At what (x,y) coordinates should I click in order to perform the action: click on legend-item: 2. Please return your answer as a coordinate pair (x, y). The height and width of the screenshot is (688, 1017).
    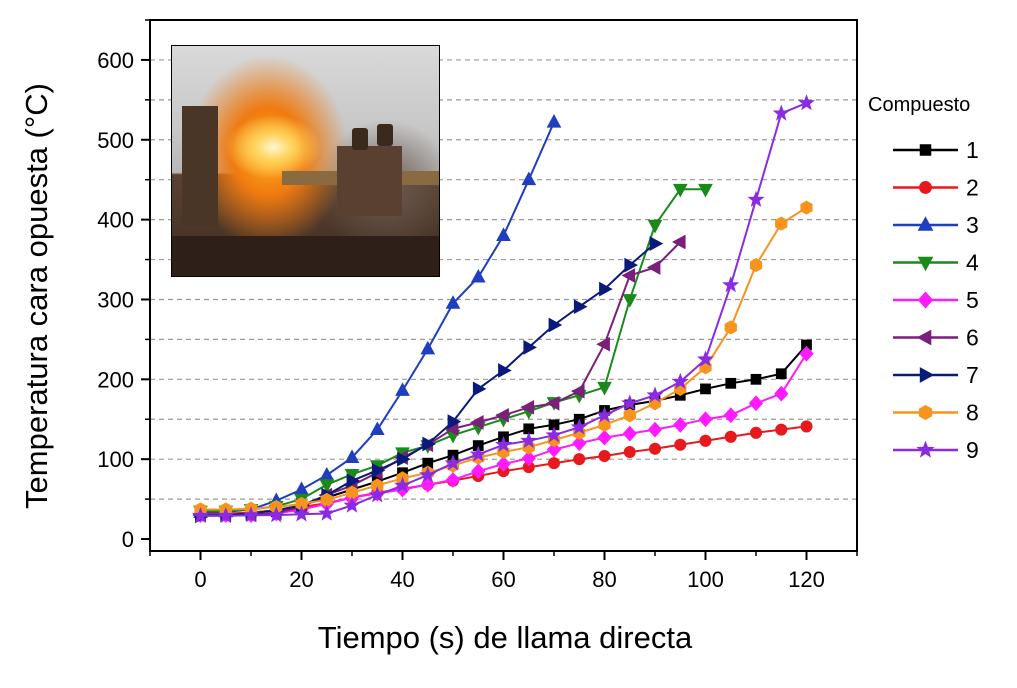
    Looking at the image, I should click on (936, 188).